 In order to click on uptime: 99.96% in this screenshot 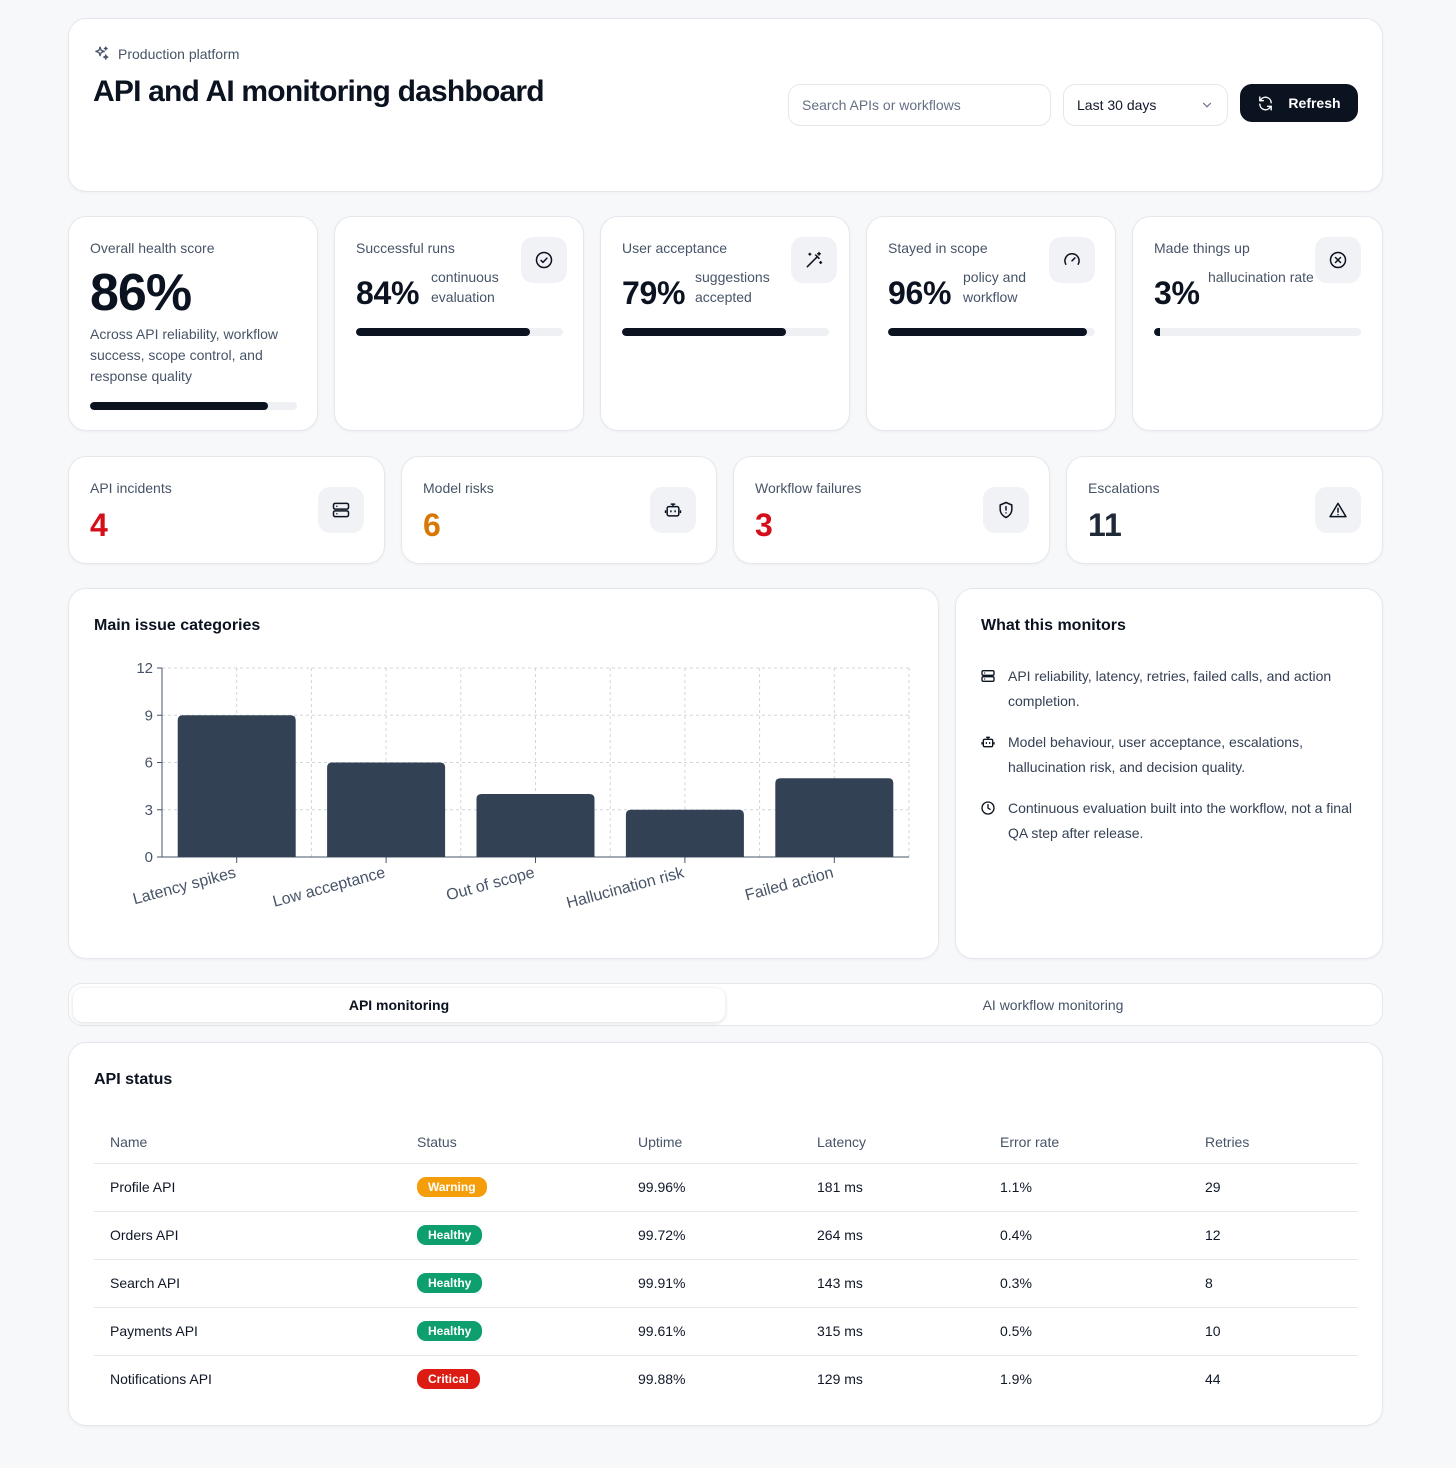, I will do `click(711, 1187)`.